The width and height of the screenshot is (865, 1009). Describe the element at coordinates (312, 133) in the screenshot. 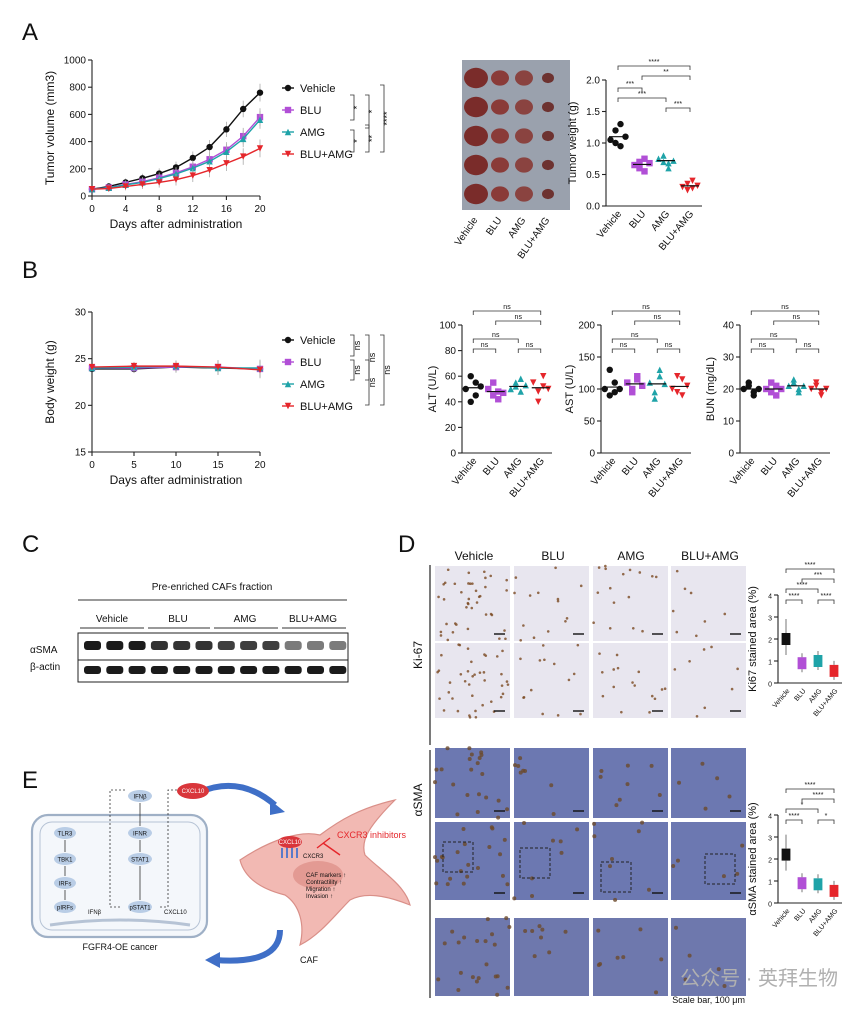

I see `legend-label: AMG` at that location.